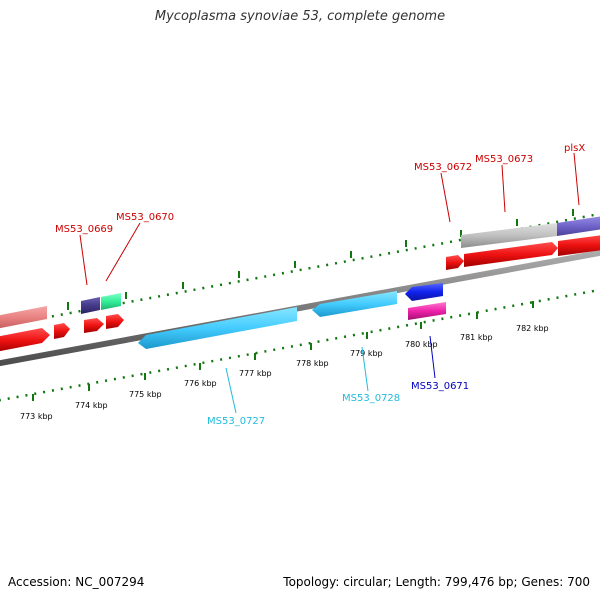 This screenshot has height=600, width=600. I want to click on cds-red-a, so click(94, 325).